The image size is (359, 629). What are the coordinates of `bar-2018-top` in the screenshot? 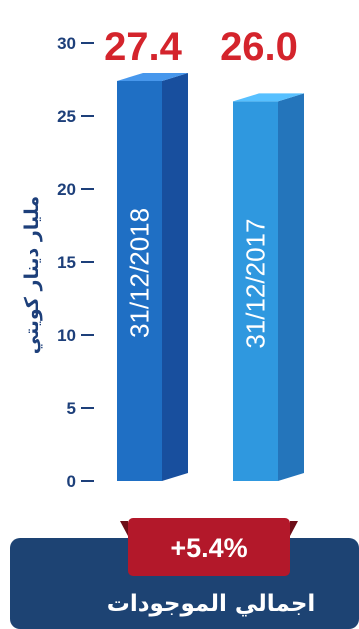 It's located at (152, 76).